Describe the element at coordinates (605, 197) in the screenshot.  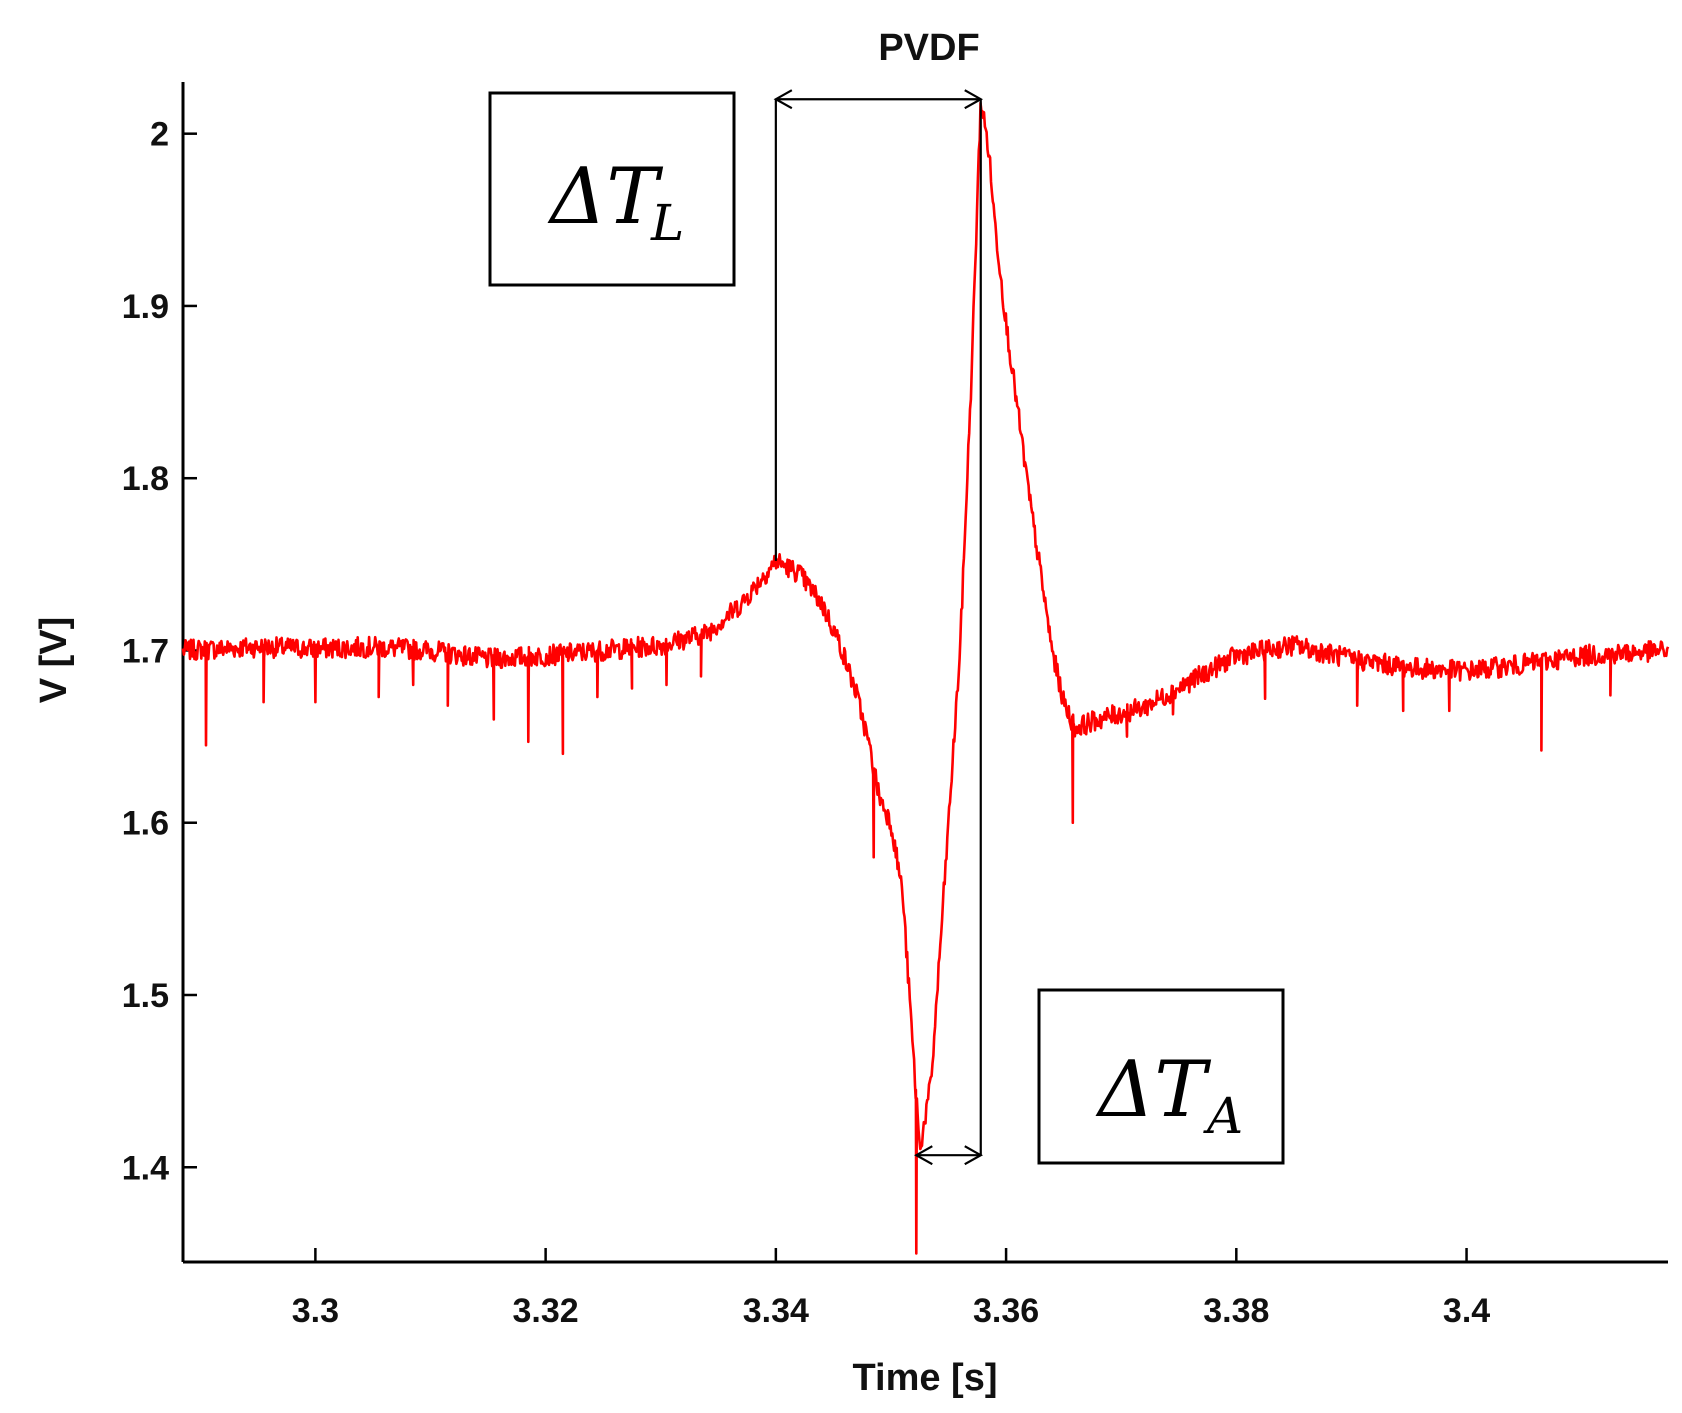
I see `delta-t-l-symbol: ΔT` at that location.